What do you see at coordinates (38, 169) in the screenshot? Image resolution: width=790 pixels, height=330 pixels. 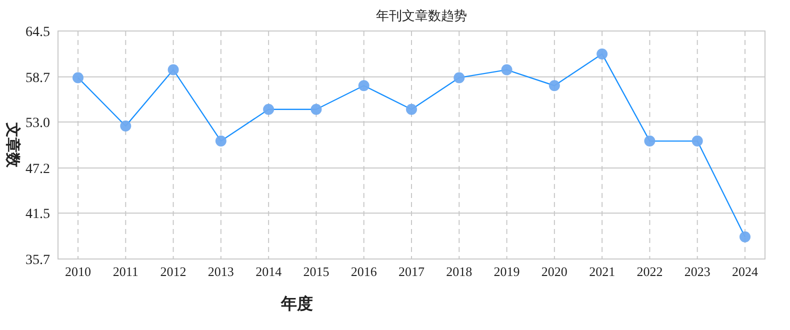 I see `y-tick-label: 47.2` at bounding box center [38, 169].